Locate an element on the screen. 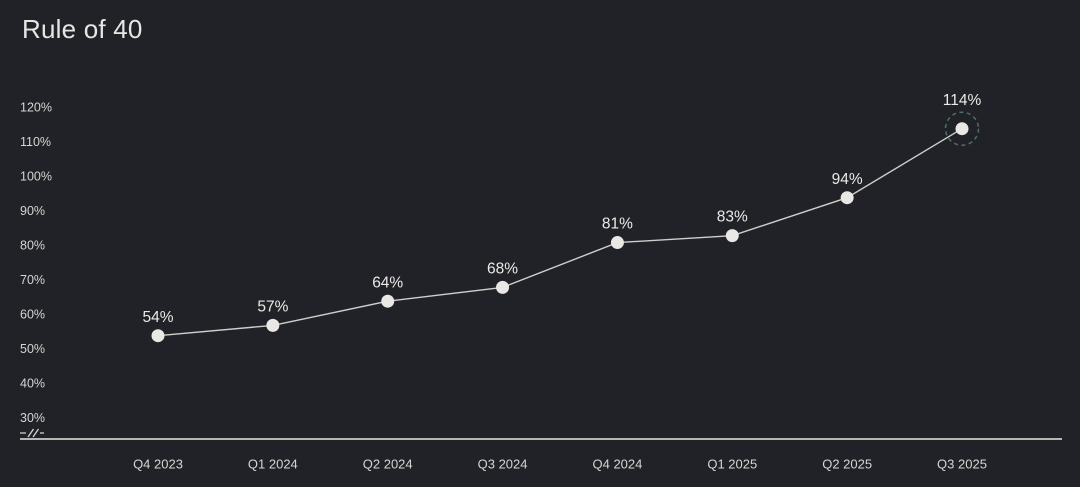 The image size is (1080, 487). y-axis-tick-label: 50% is located at coordinates (32, 349).